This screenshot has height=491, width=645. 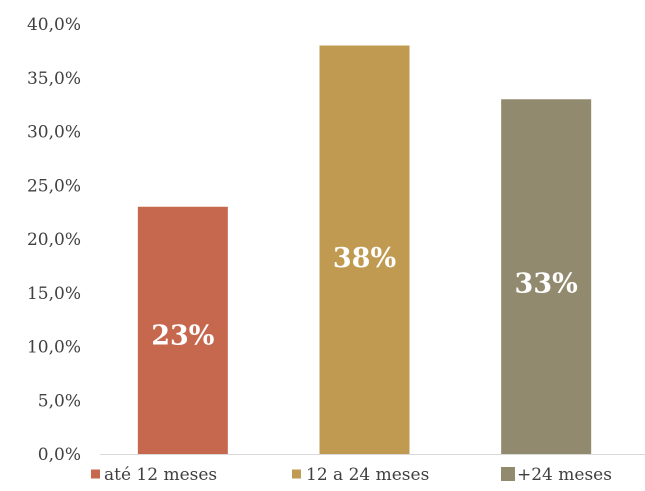 I want to click on y-tick-label: 10,0%, so click(x=54, y=348).